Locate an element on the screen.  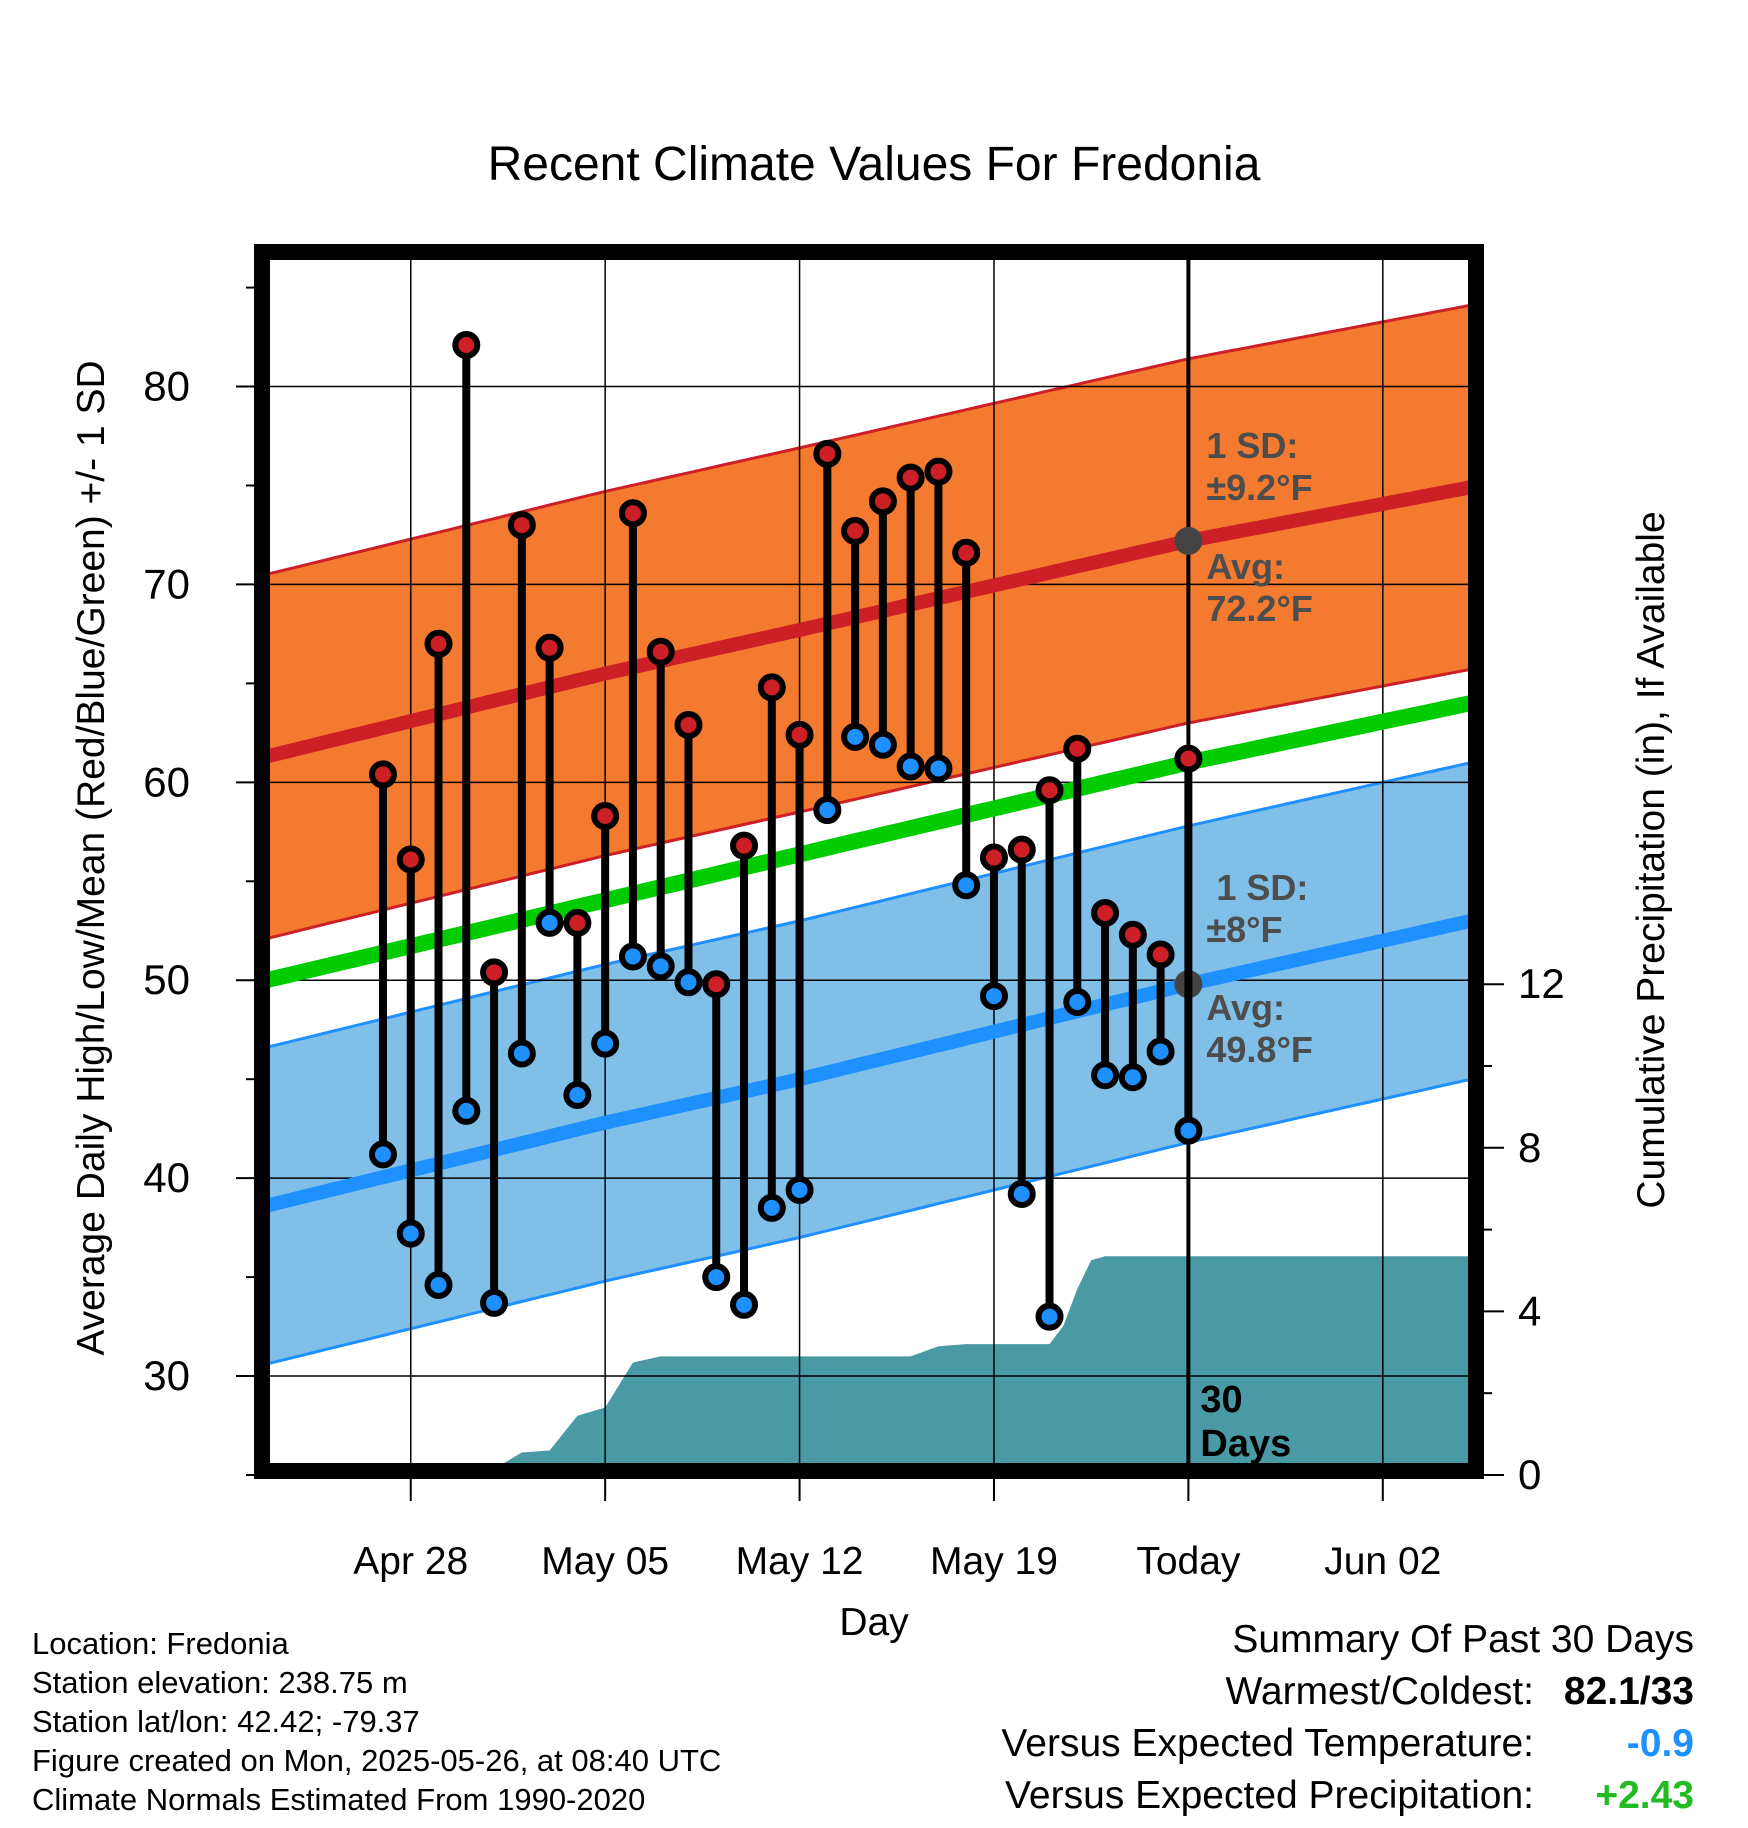
high-sd-upper-line is located at coordinates (869, 440).